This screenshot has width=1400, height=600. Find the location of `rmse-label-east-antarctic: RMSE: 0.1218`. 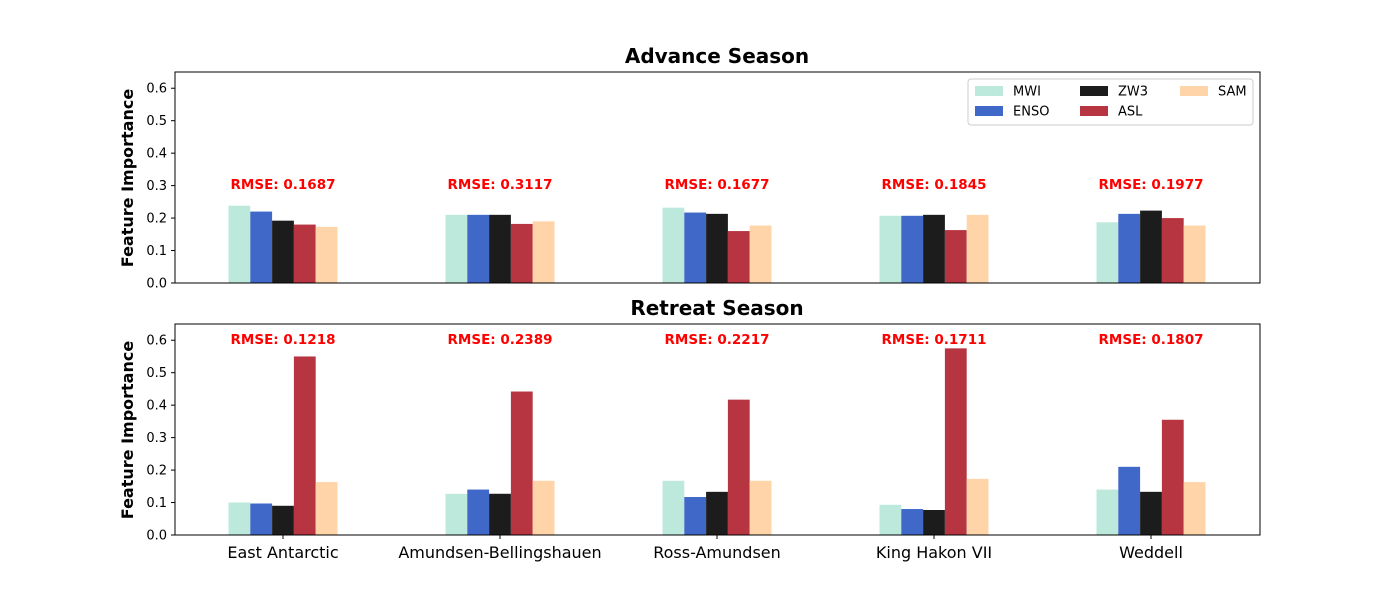

rmse-label-east-antarctic: RMSE: 0.1218 is located at coordinates (283, 340).